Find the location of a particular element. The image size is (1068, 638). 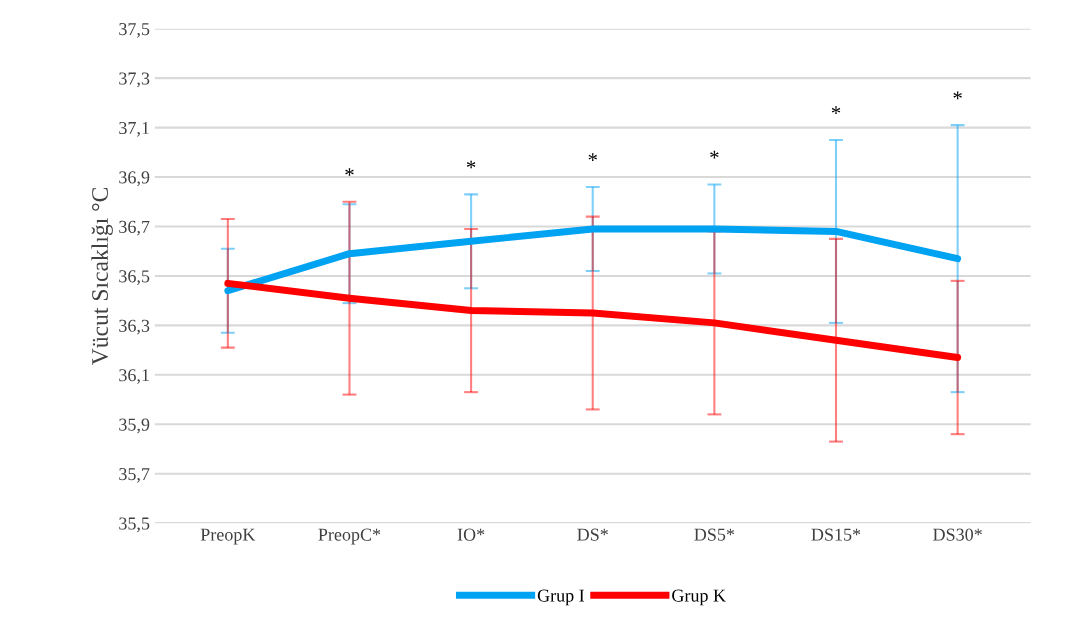

y-tick-label: 35,5 is located at coordinates (134, 525).